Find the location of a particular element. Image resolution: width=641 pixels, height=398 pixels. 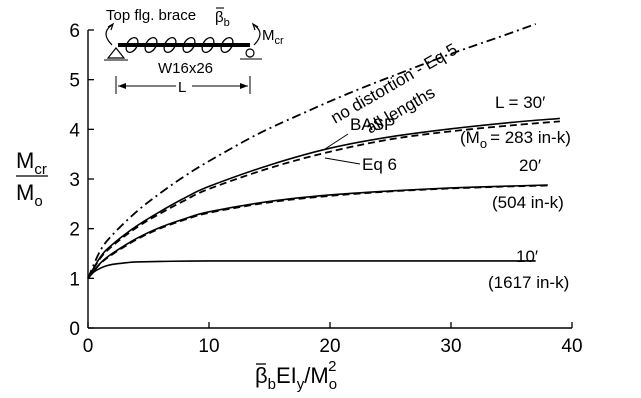

y-label-den: Mo is located at coordinates (29, 195).